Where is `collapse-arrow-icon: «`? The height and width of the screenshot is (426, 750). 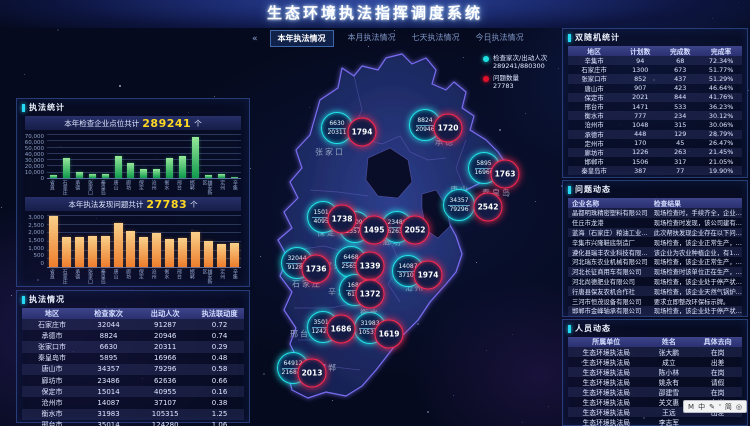 collapse-arrow-icon: « is located at coordinates (255, 38).